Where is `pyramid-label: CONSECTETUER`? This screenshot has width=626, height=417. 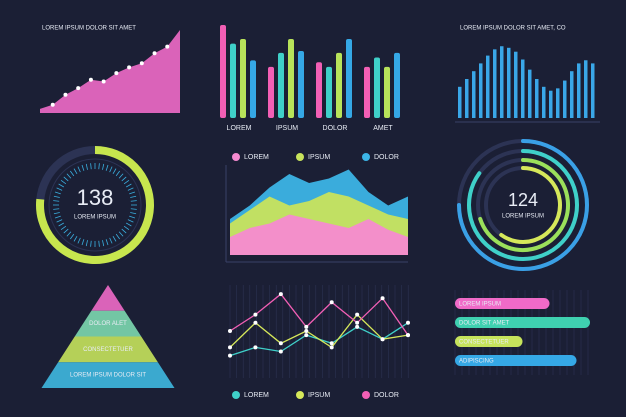
pyramid-label: CONSECTETUER is located at coordinates (108, 350).